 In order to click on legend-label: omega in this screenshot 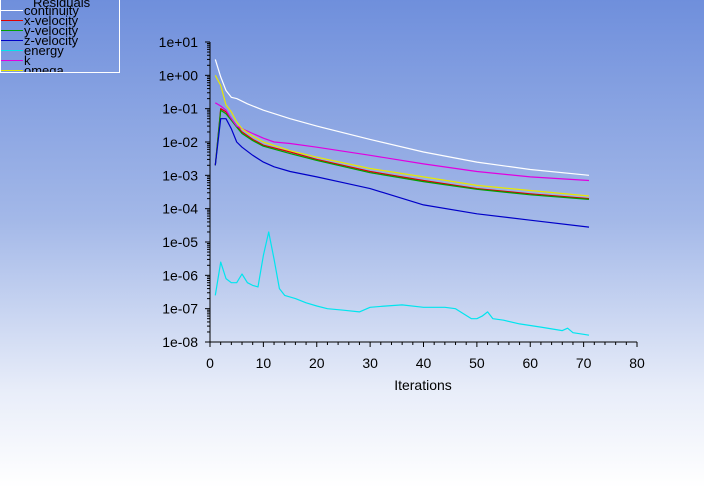, I will do `click(44, 68)`.